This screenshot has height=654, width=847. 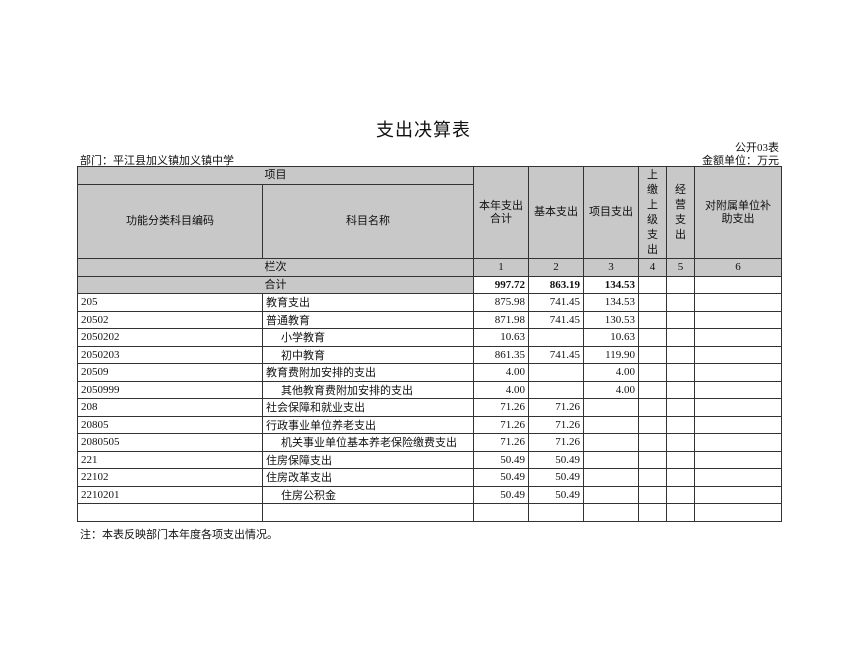 What do you see at coordinates (275, 267) in the screenshot?
I see `seq-label: 栏次` at bounding box center [275, 267].